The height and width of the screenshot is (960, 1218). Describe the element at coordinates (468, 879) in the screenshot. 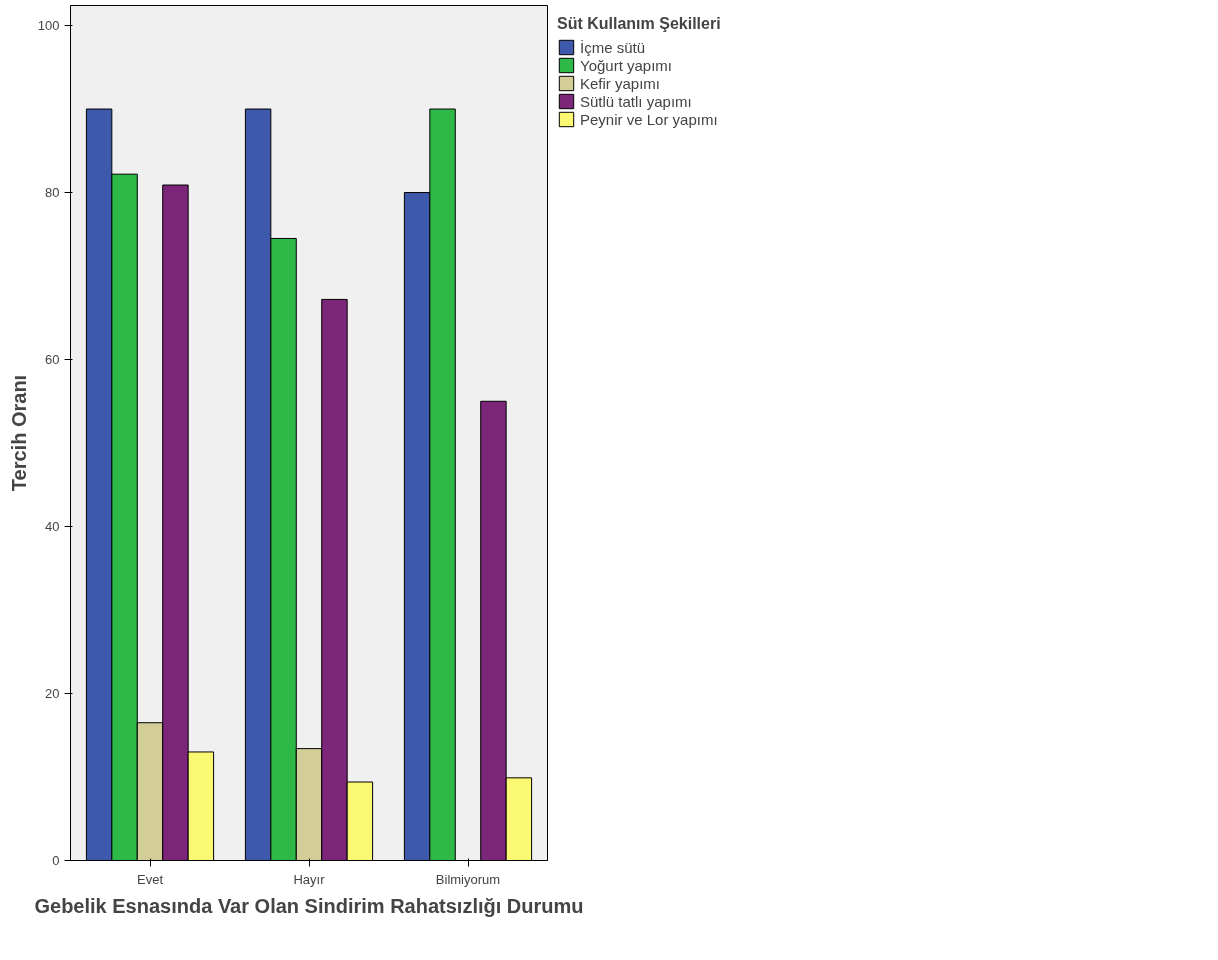

I see `x-tick-label: Bilmiyorum` at that location.